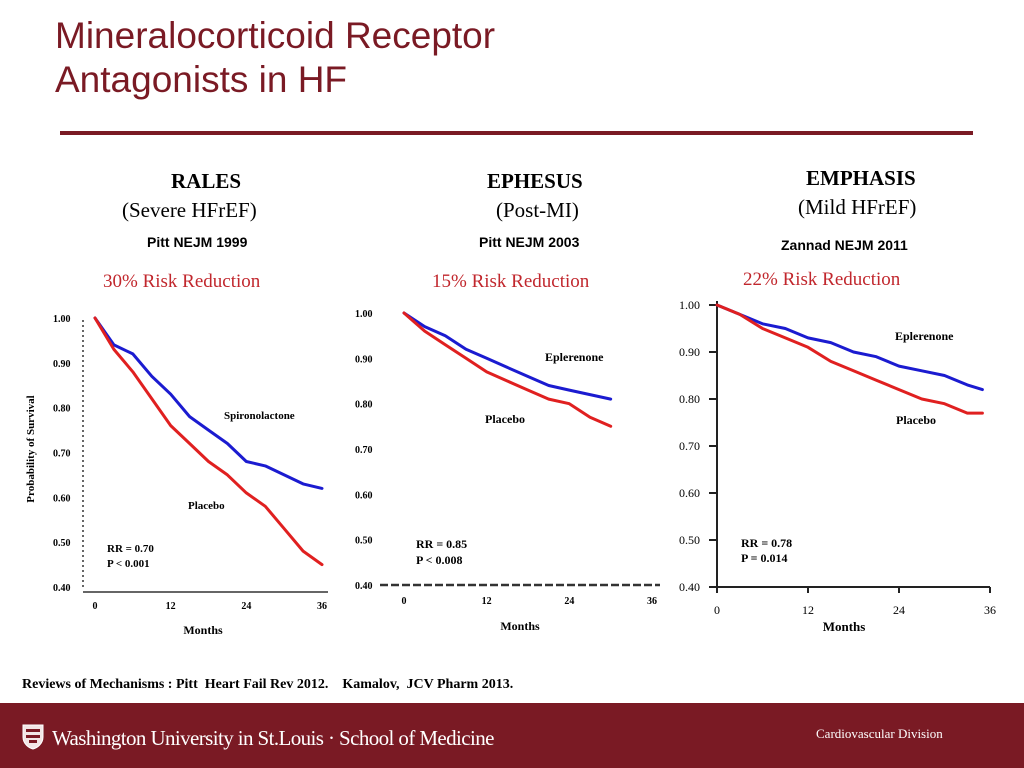  What do you see at coordinates (505, 419) in the screenshot?
I see `ephesus-placebo-label: Placebo` at bounding box center [505, 419].